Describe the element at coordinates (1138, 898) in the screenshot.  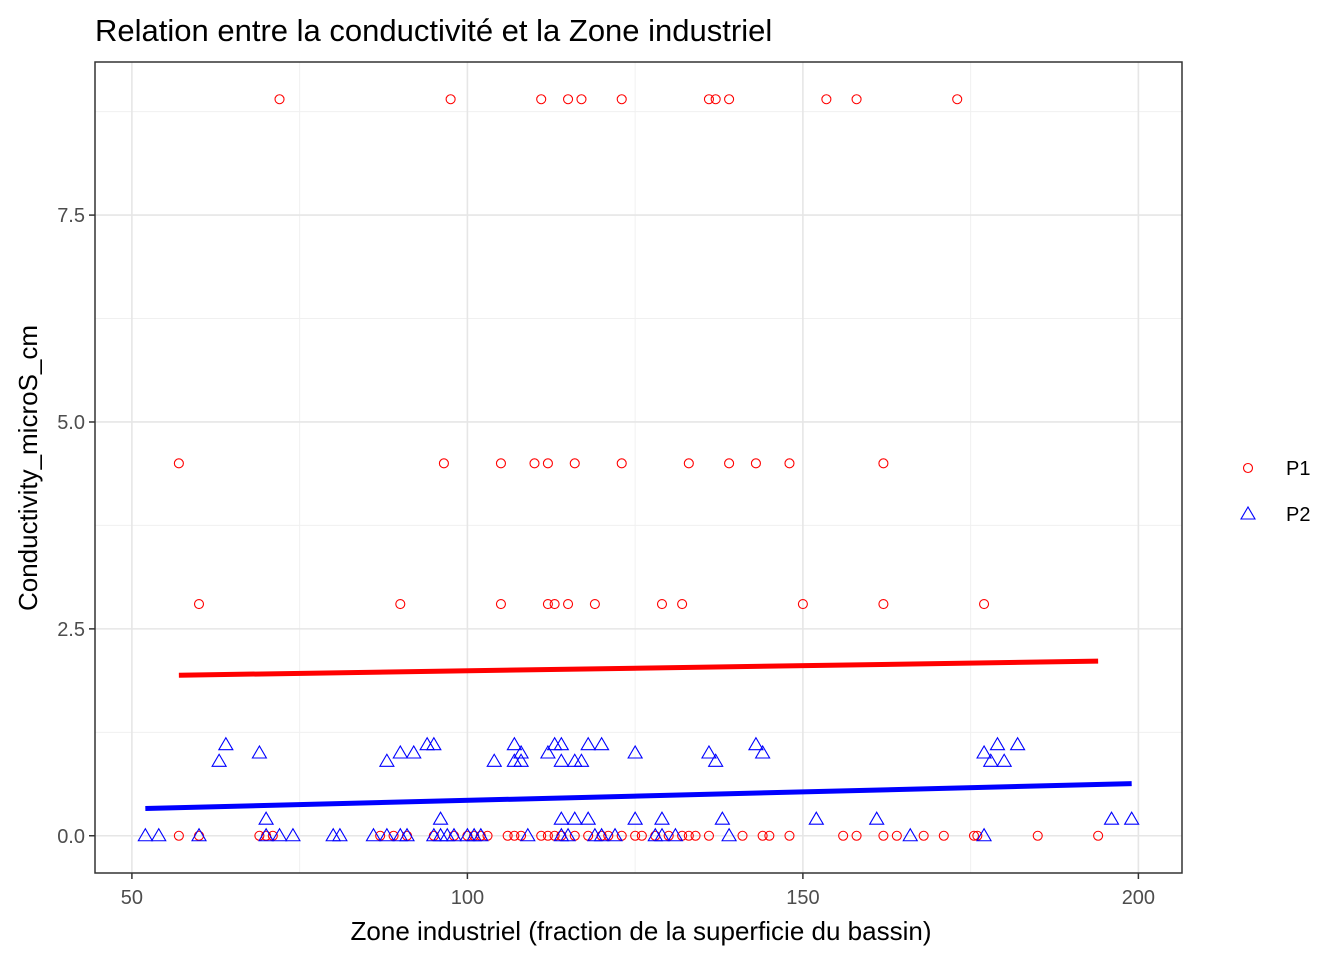
I see `x-tick-label: 200` at that location.